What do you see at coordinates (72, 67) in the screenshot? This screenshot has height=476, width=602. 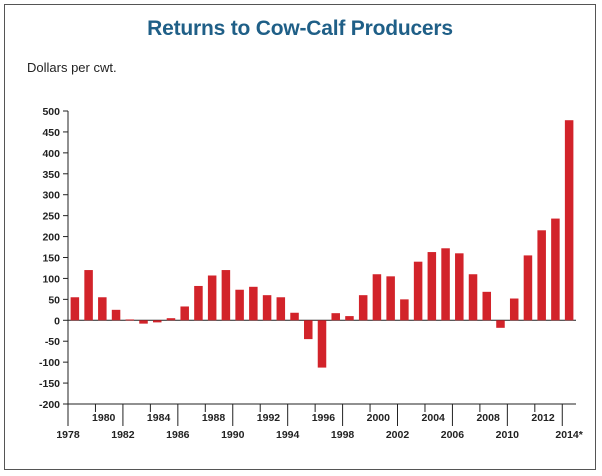 I see `y-axis-label: Dollars per cwt.` at bounding box center [72, 67].